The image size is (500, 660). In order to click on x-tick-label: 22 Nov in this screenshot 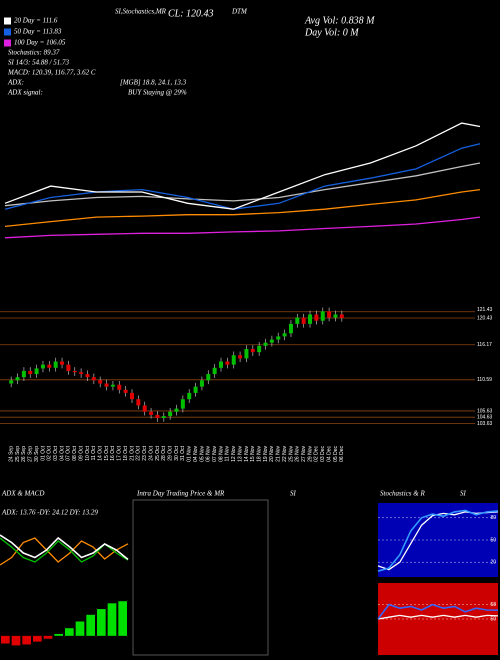, I will do `click(285, 454)`.